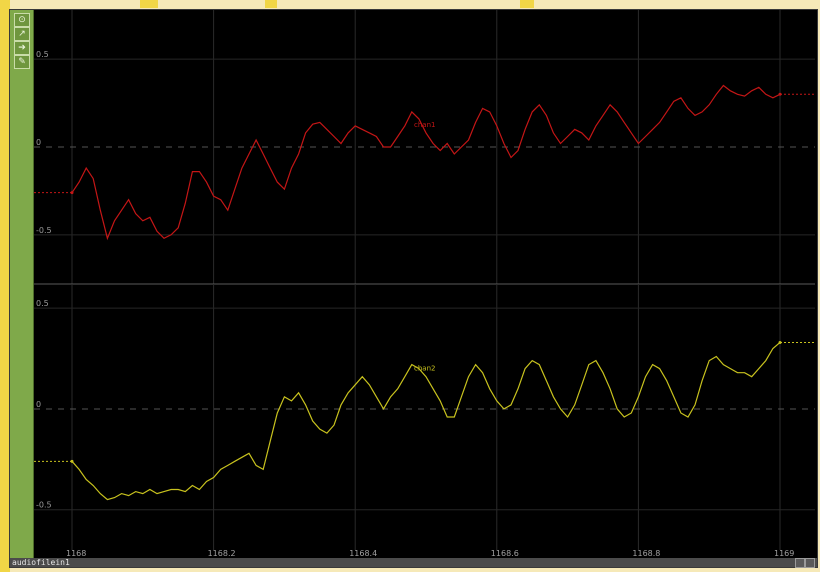  I want to click on x-tick-label: 1168.6, so click(505, 553).